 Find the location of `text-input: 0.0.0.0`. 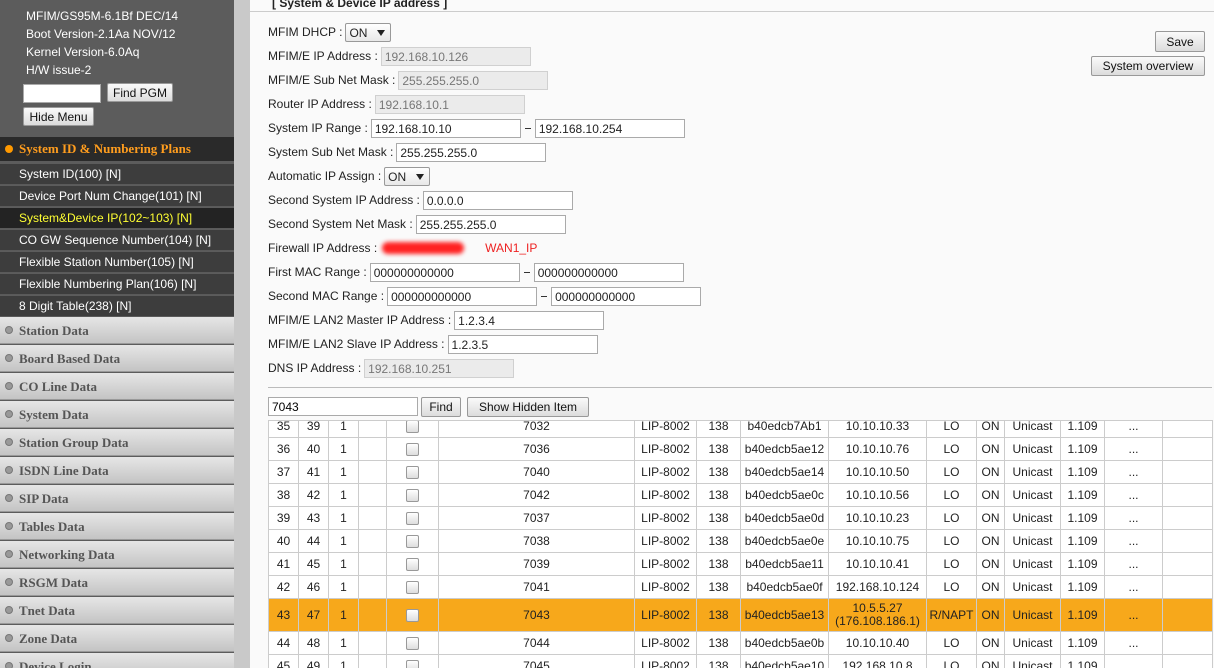

text-input: 0.0.0.0 is located at coordinates (497, 200).